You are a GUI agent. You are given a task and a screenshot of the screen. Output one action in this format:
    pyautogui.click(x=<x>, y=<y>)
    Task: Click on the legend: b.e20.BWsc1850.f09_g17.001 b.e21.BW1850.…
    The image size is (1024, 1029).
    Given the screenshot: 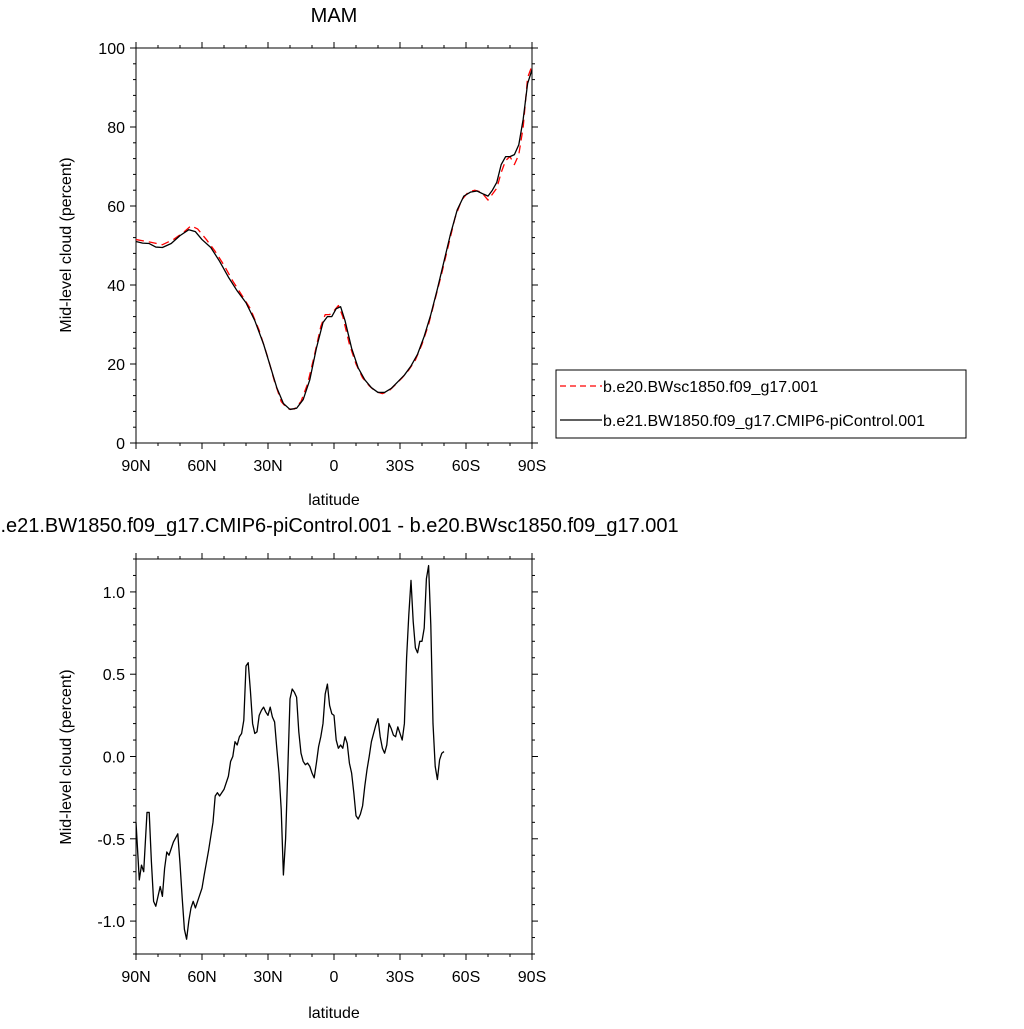 What is the action you would take?
    pyautogui.click(x=761, y=404)
    